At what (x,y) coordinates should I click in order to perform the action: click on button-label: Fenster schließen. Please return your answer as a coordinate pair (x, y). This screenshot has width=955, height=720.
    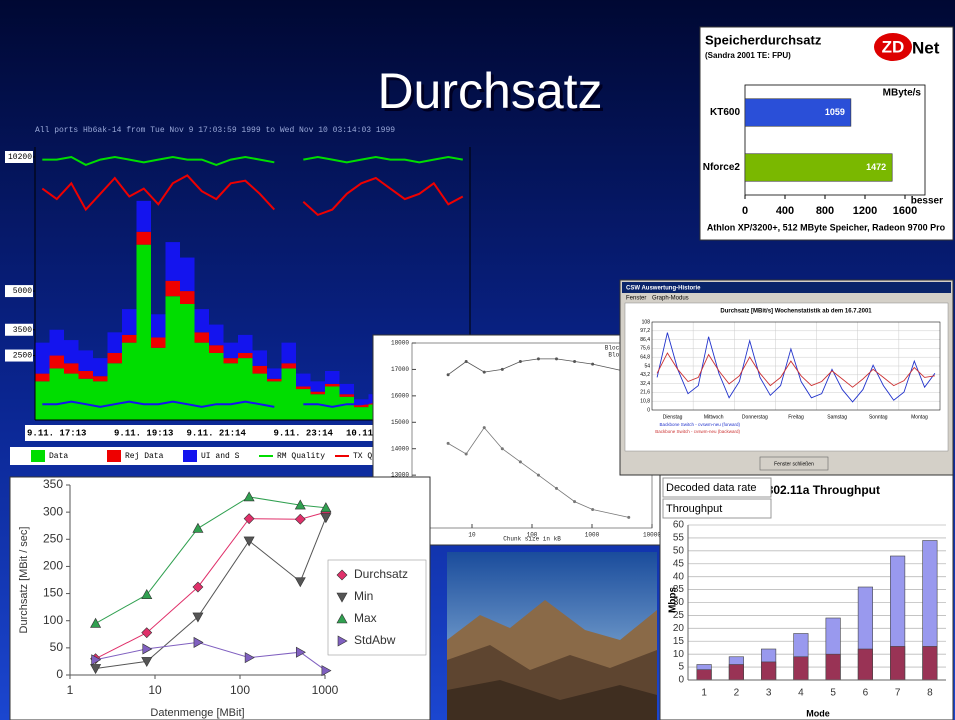
    Looking at the image, I should click on (794, 464).